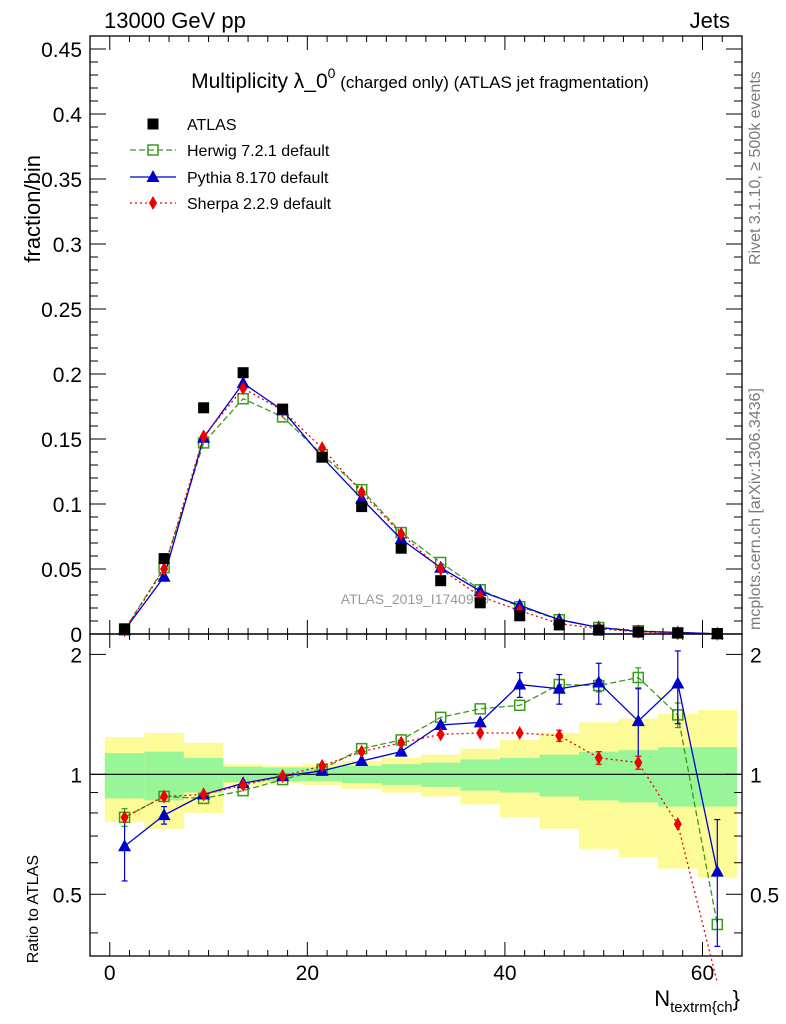  What do you see at coordinates (61, 570) in the screenshot?
I see `y-tick-label: 0.05` at bounding box center [61, 570].